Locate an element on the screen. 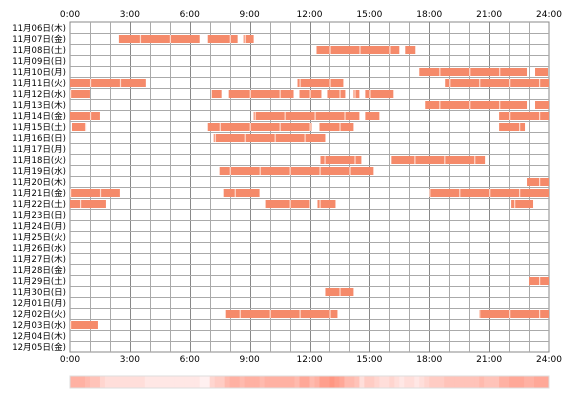  x-tick-label-bottom: 12:00 is located at coordinates (310, 360).